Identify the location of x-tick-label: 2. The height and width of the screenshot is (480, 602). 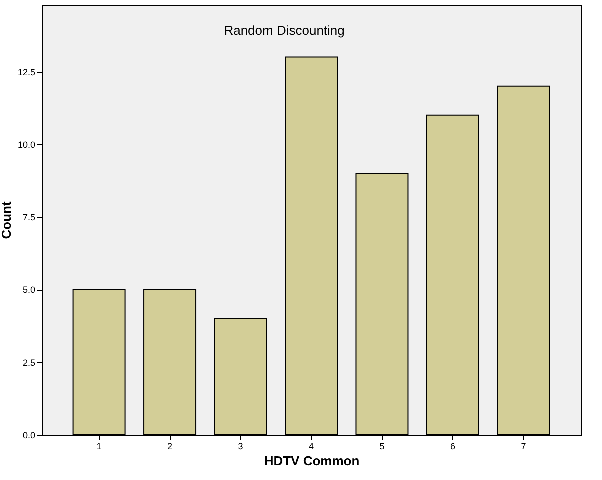
(170, 447).